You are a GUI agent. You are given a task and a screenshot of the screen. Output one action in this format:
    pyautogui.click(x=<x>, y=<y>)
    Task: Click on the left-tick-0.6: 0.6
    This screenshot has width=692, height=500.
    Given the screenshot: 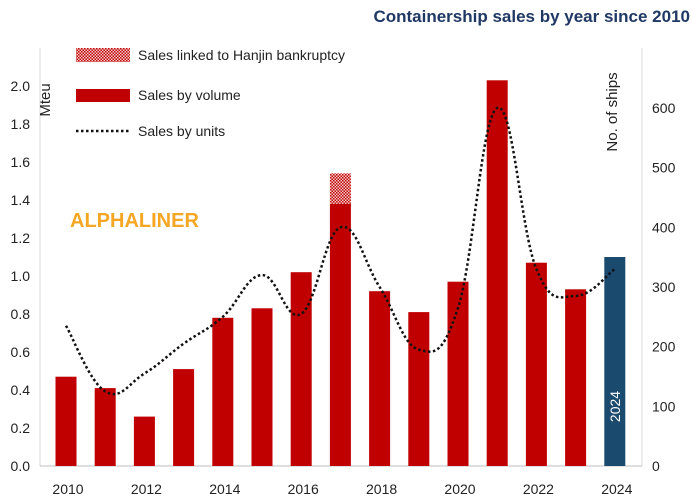 What is the action you would take?
    pyautogui.click(x=21, y=352)
    